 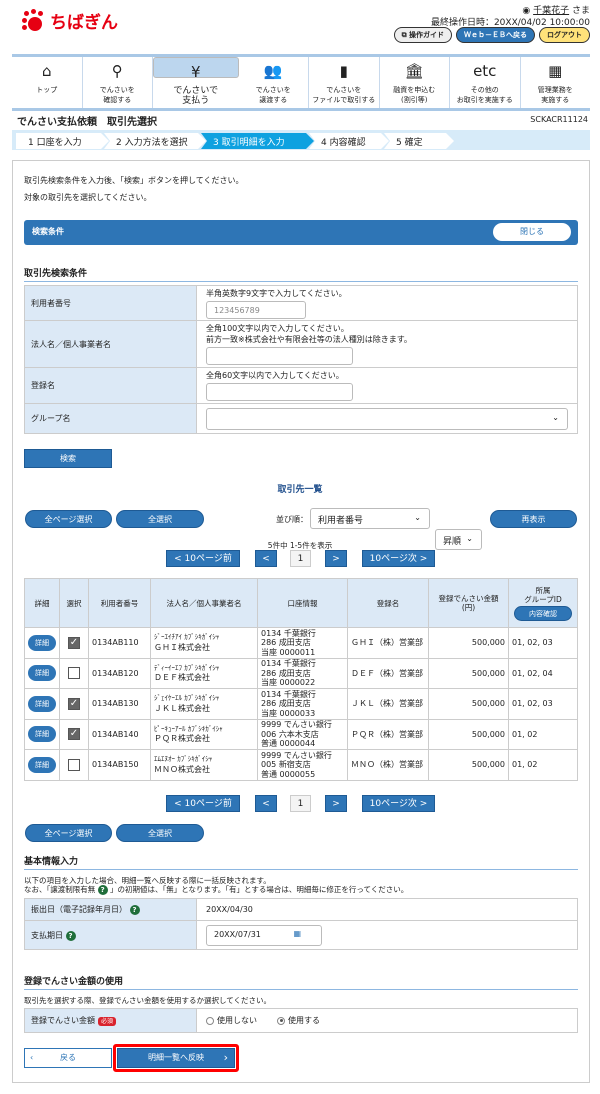 I want to click on due-date-input: 20XX/07/31 ▦, so click(x=264, y=935).